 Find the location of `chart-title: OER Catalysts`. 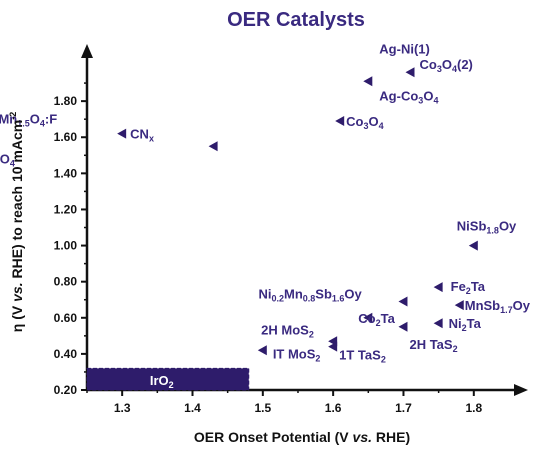

chart-title: OER Catalysts is located at coordinates (296, 20).